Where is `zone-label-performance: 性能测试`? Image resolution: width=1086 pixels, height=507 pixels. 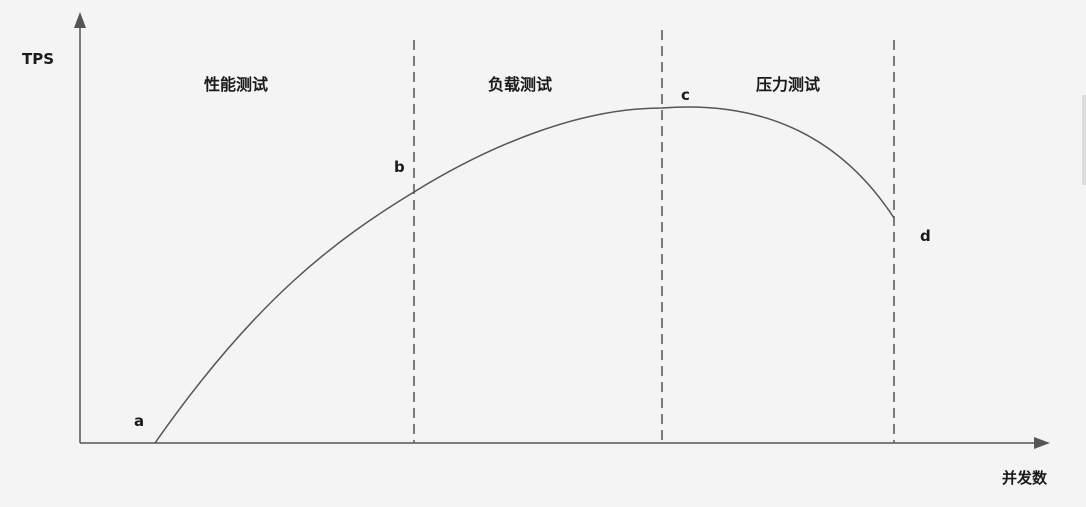
zone-label-performance: 性能测试 is located at coordinates (236, 84).